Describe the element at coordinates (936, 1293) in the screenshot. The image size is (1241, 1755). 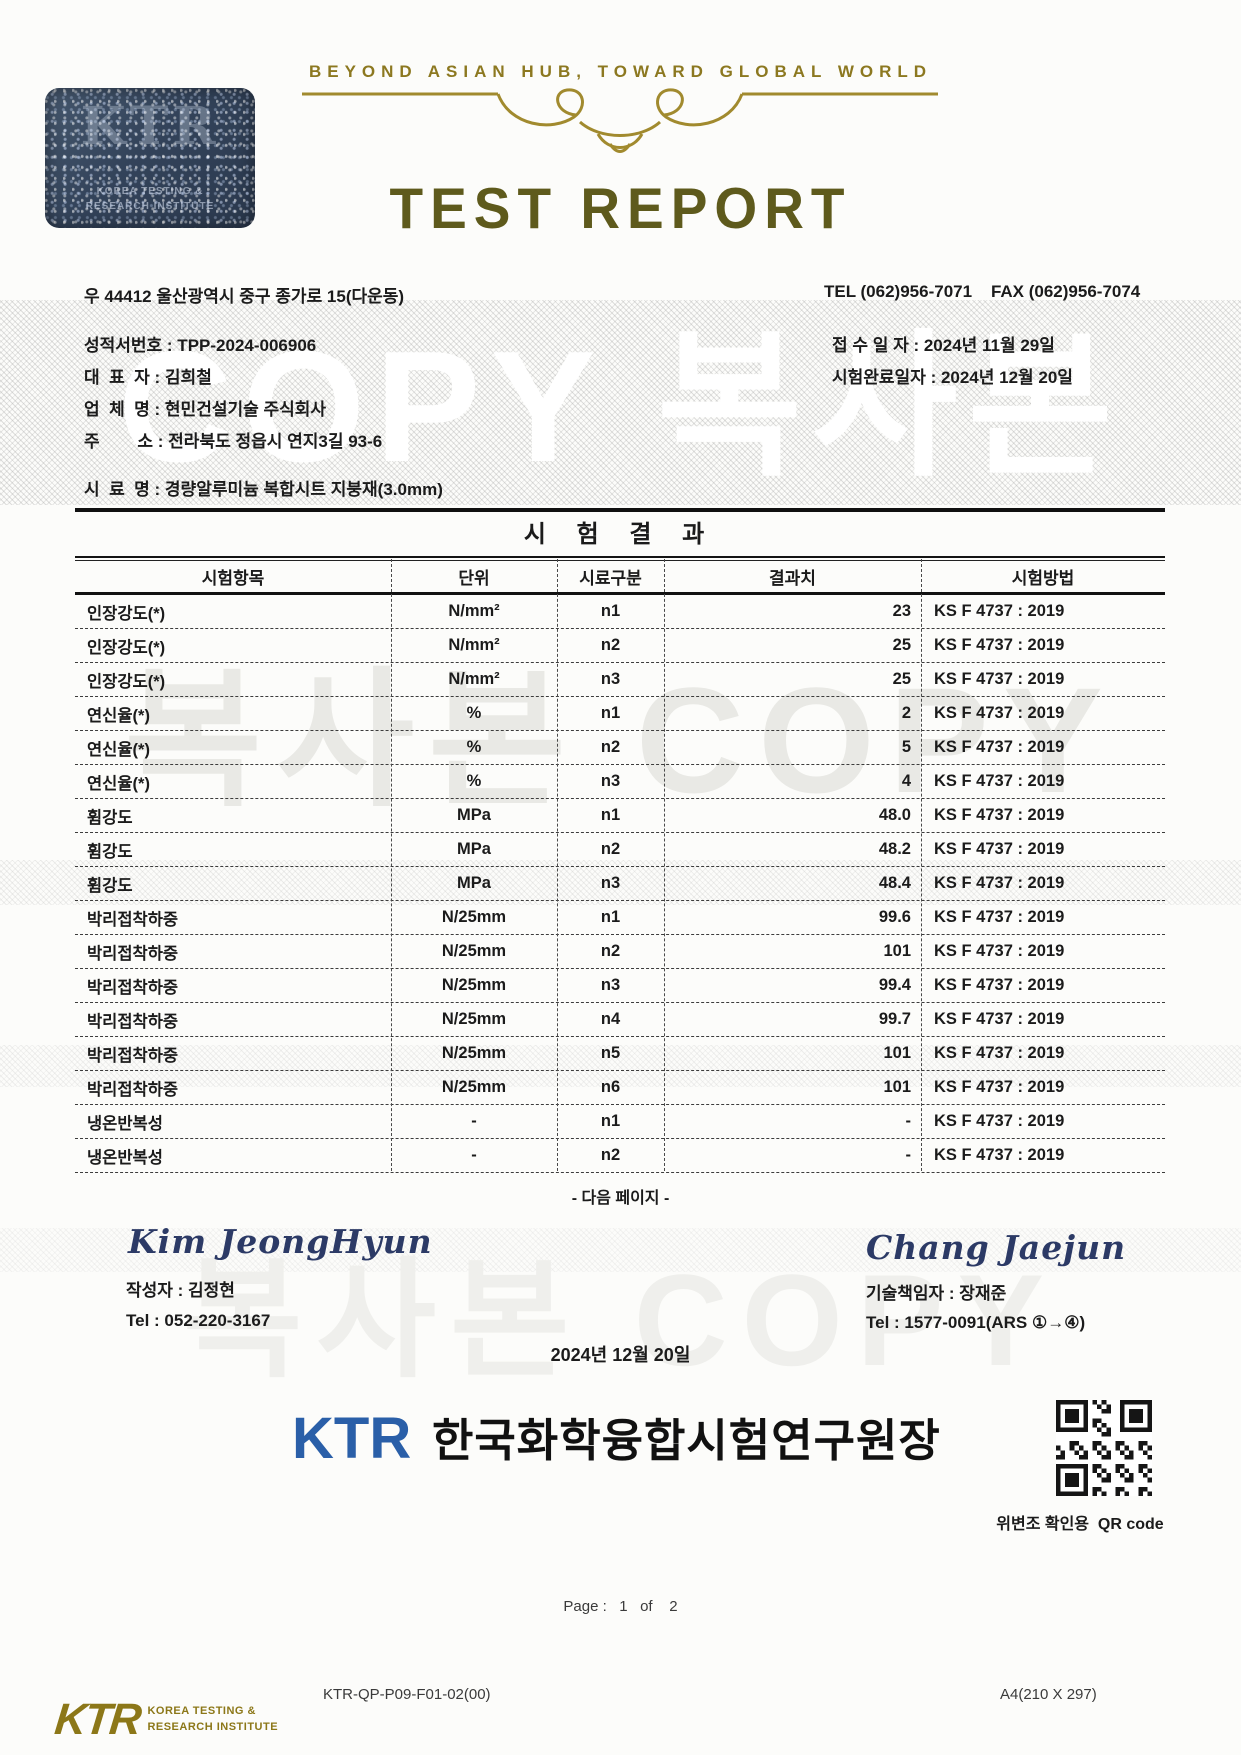
I see `tech-manager-name: 기술책임자 : 장재준` at that location.